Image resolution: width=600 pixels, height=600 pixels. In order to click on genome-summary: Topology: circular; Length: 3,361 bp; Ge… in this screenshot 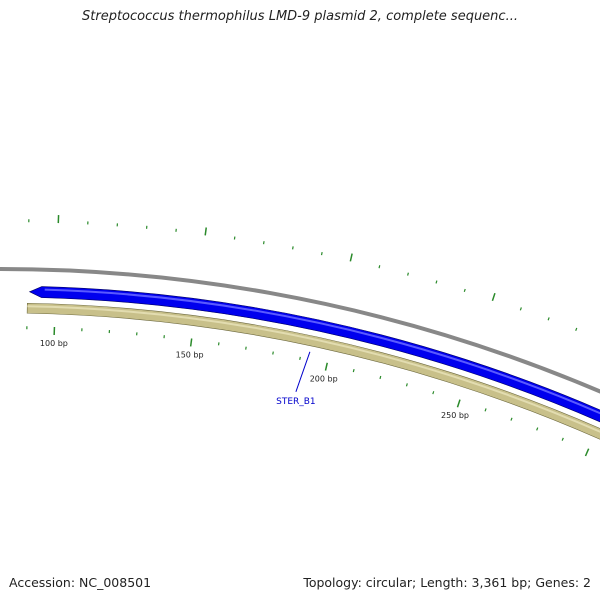, I will do `click(447, 582)`.